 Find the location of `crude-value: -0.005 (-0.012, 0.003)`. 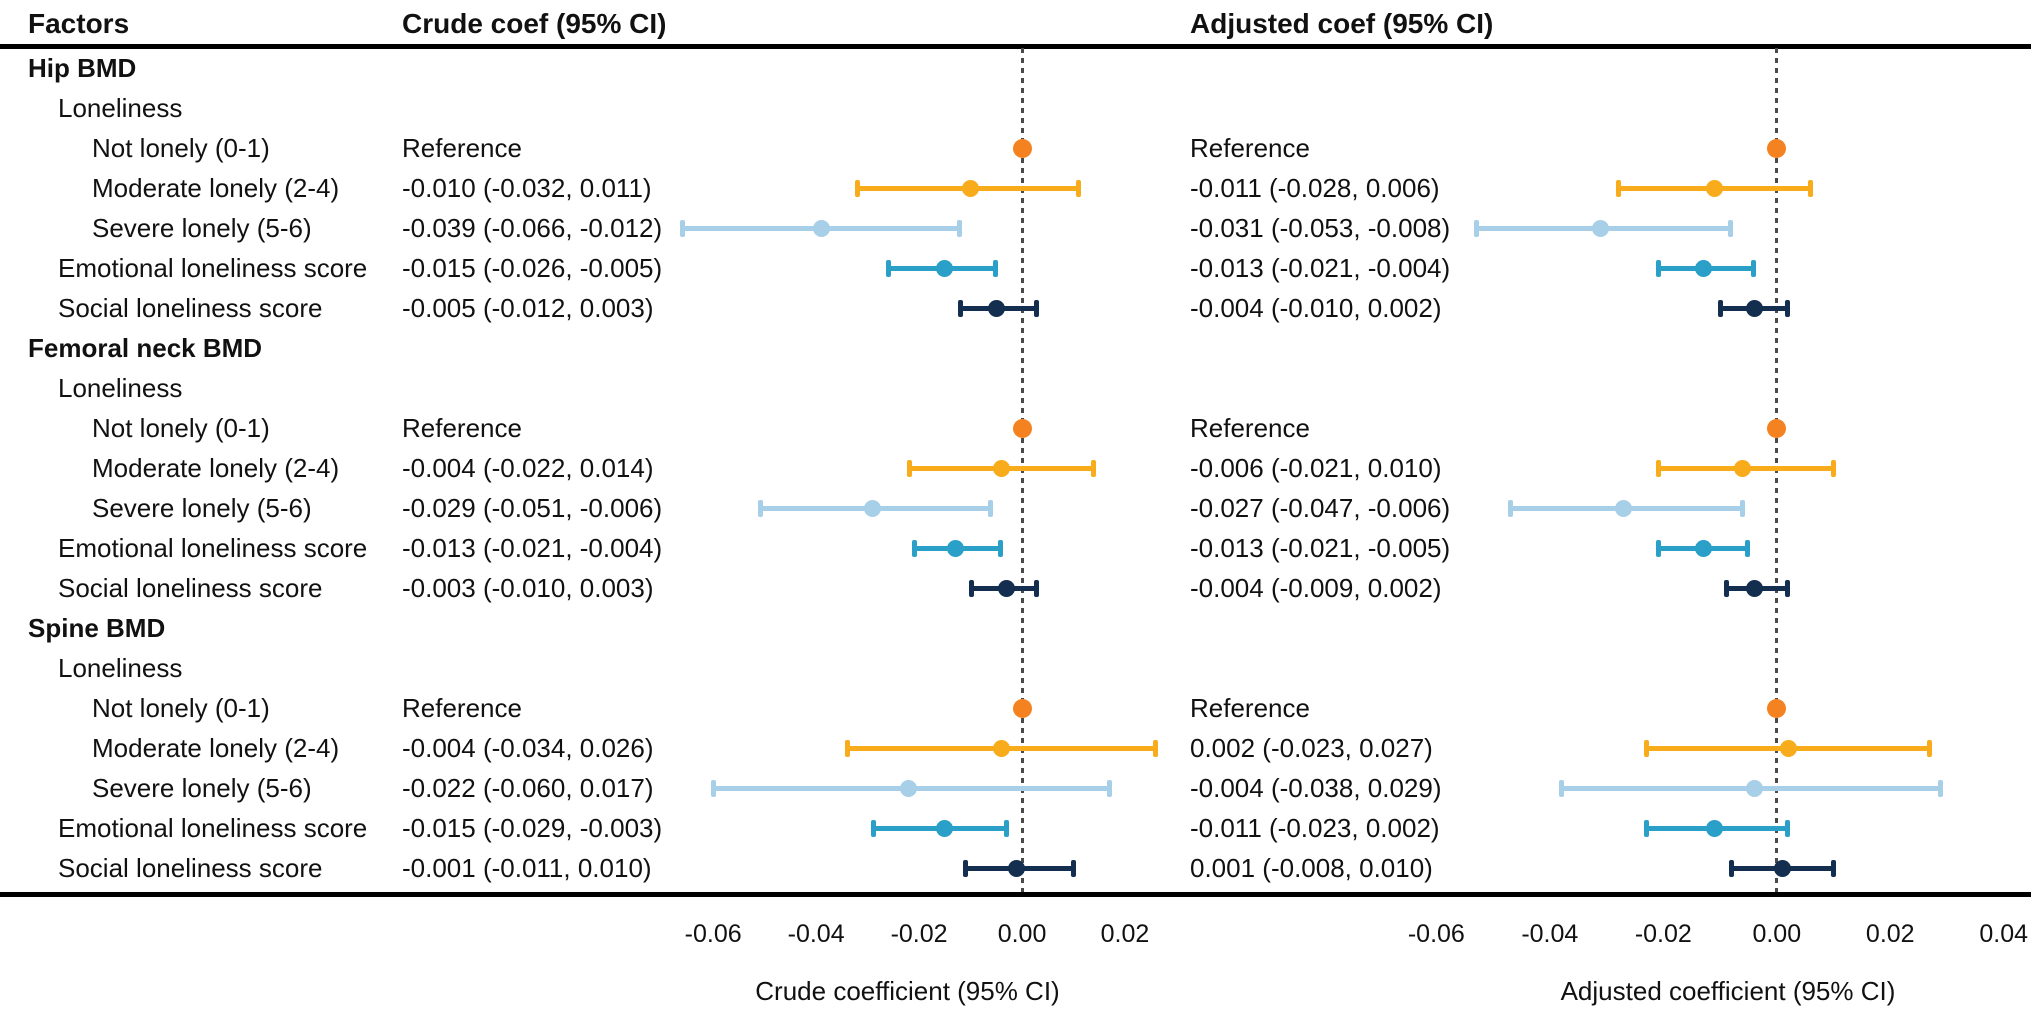

crude-value: -0.005 (-0.012, 0.003) is located at coordinates (528, 308).